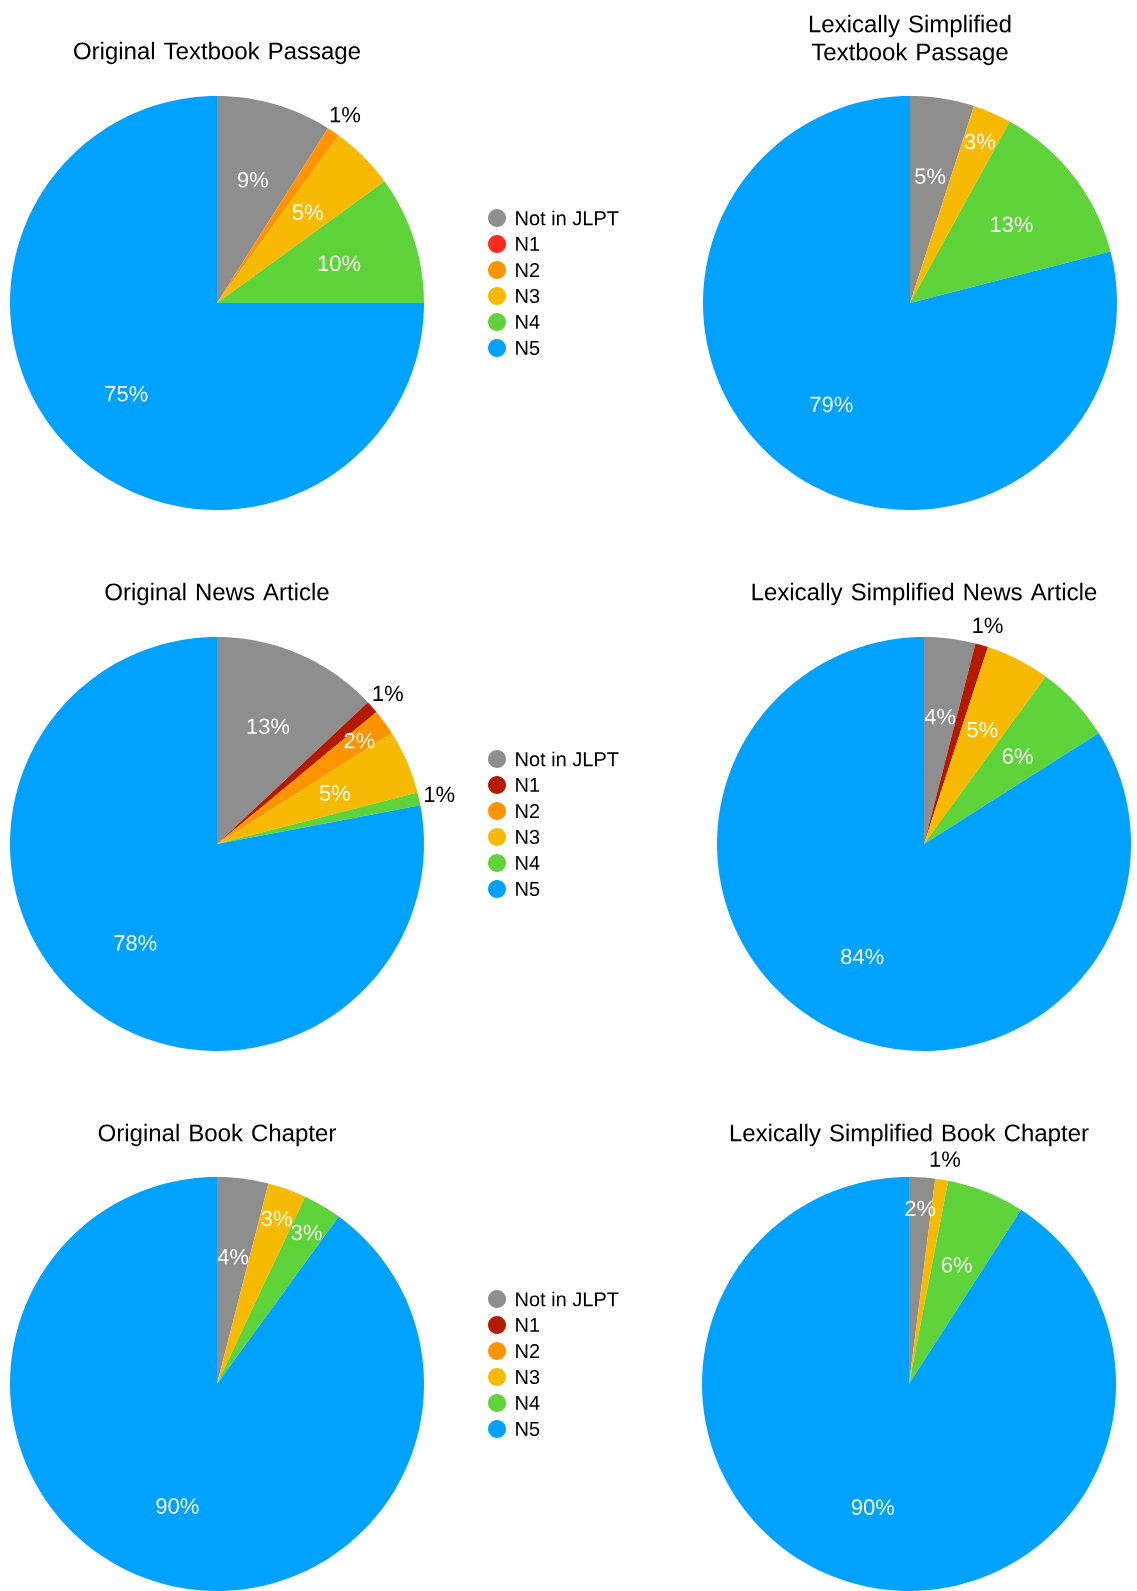 The image size is (1137, 1591). What do you see at coordinates (909, 1135) in the screenshot?
I see `chart-title: Lexically Simplified Book Chapter` at bounding box center [909, 1135].